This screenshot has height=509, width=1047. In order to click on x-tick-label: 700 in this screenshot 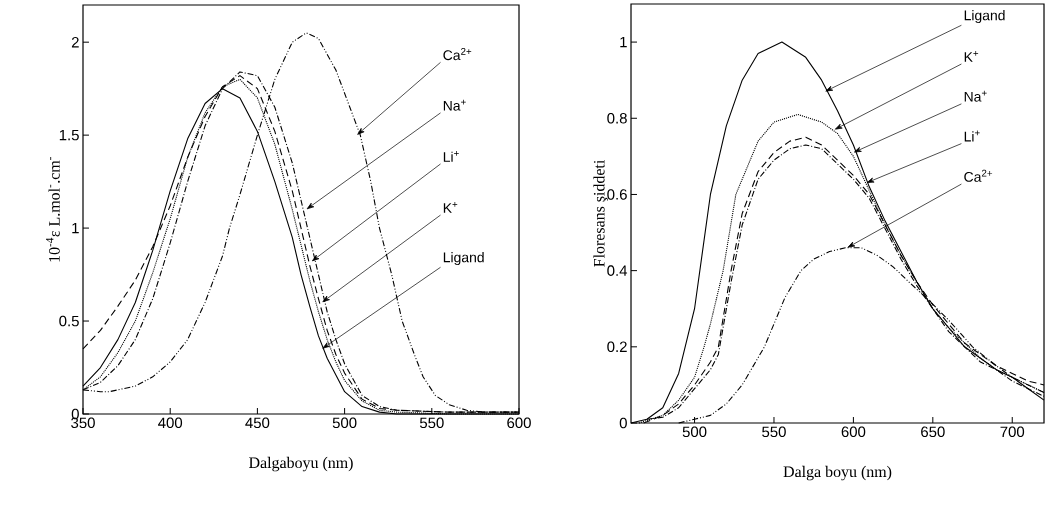, I will do `click(1012, 432)`.